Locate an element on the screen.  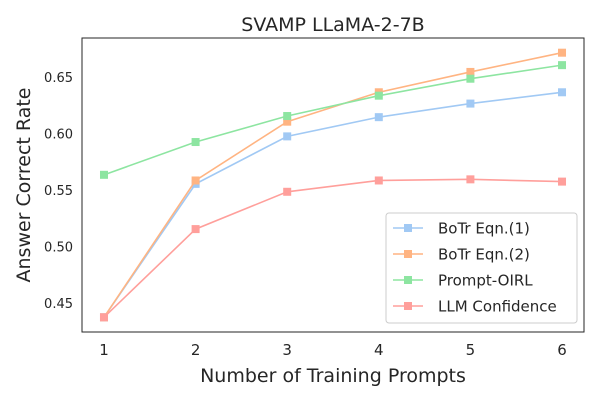
x-tick-label: 5 is located at coordinates (471, 350).